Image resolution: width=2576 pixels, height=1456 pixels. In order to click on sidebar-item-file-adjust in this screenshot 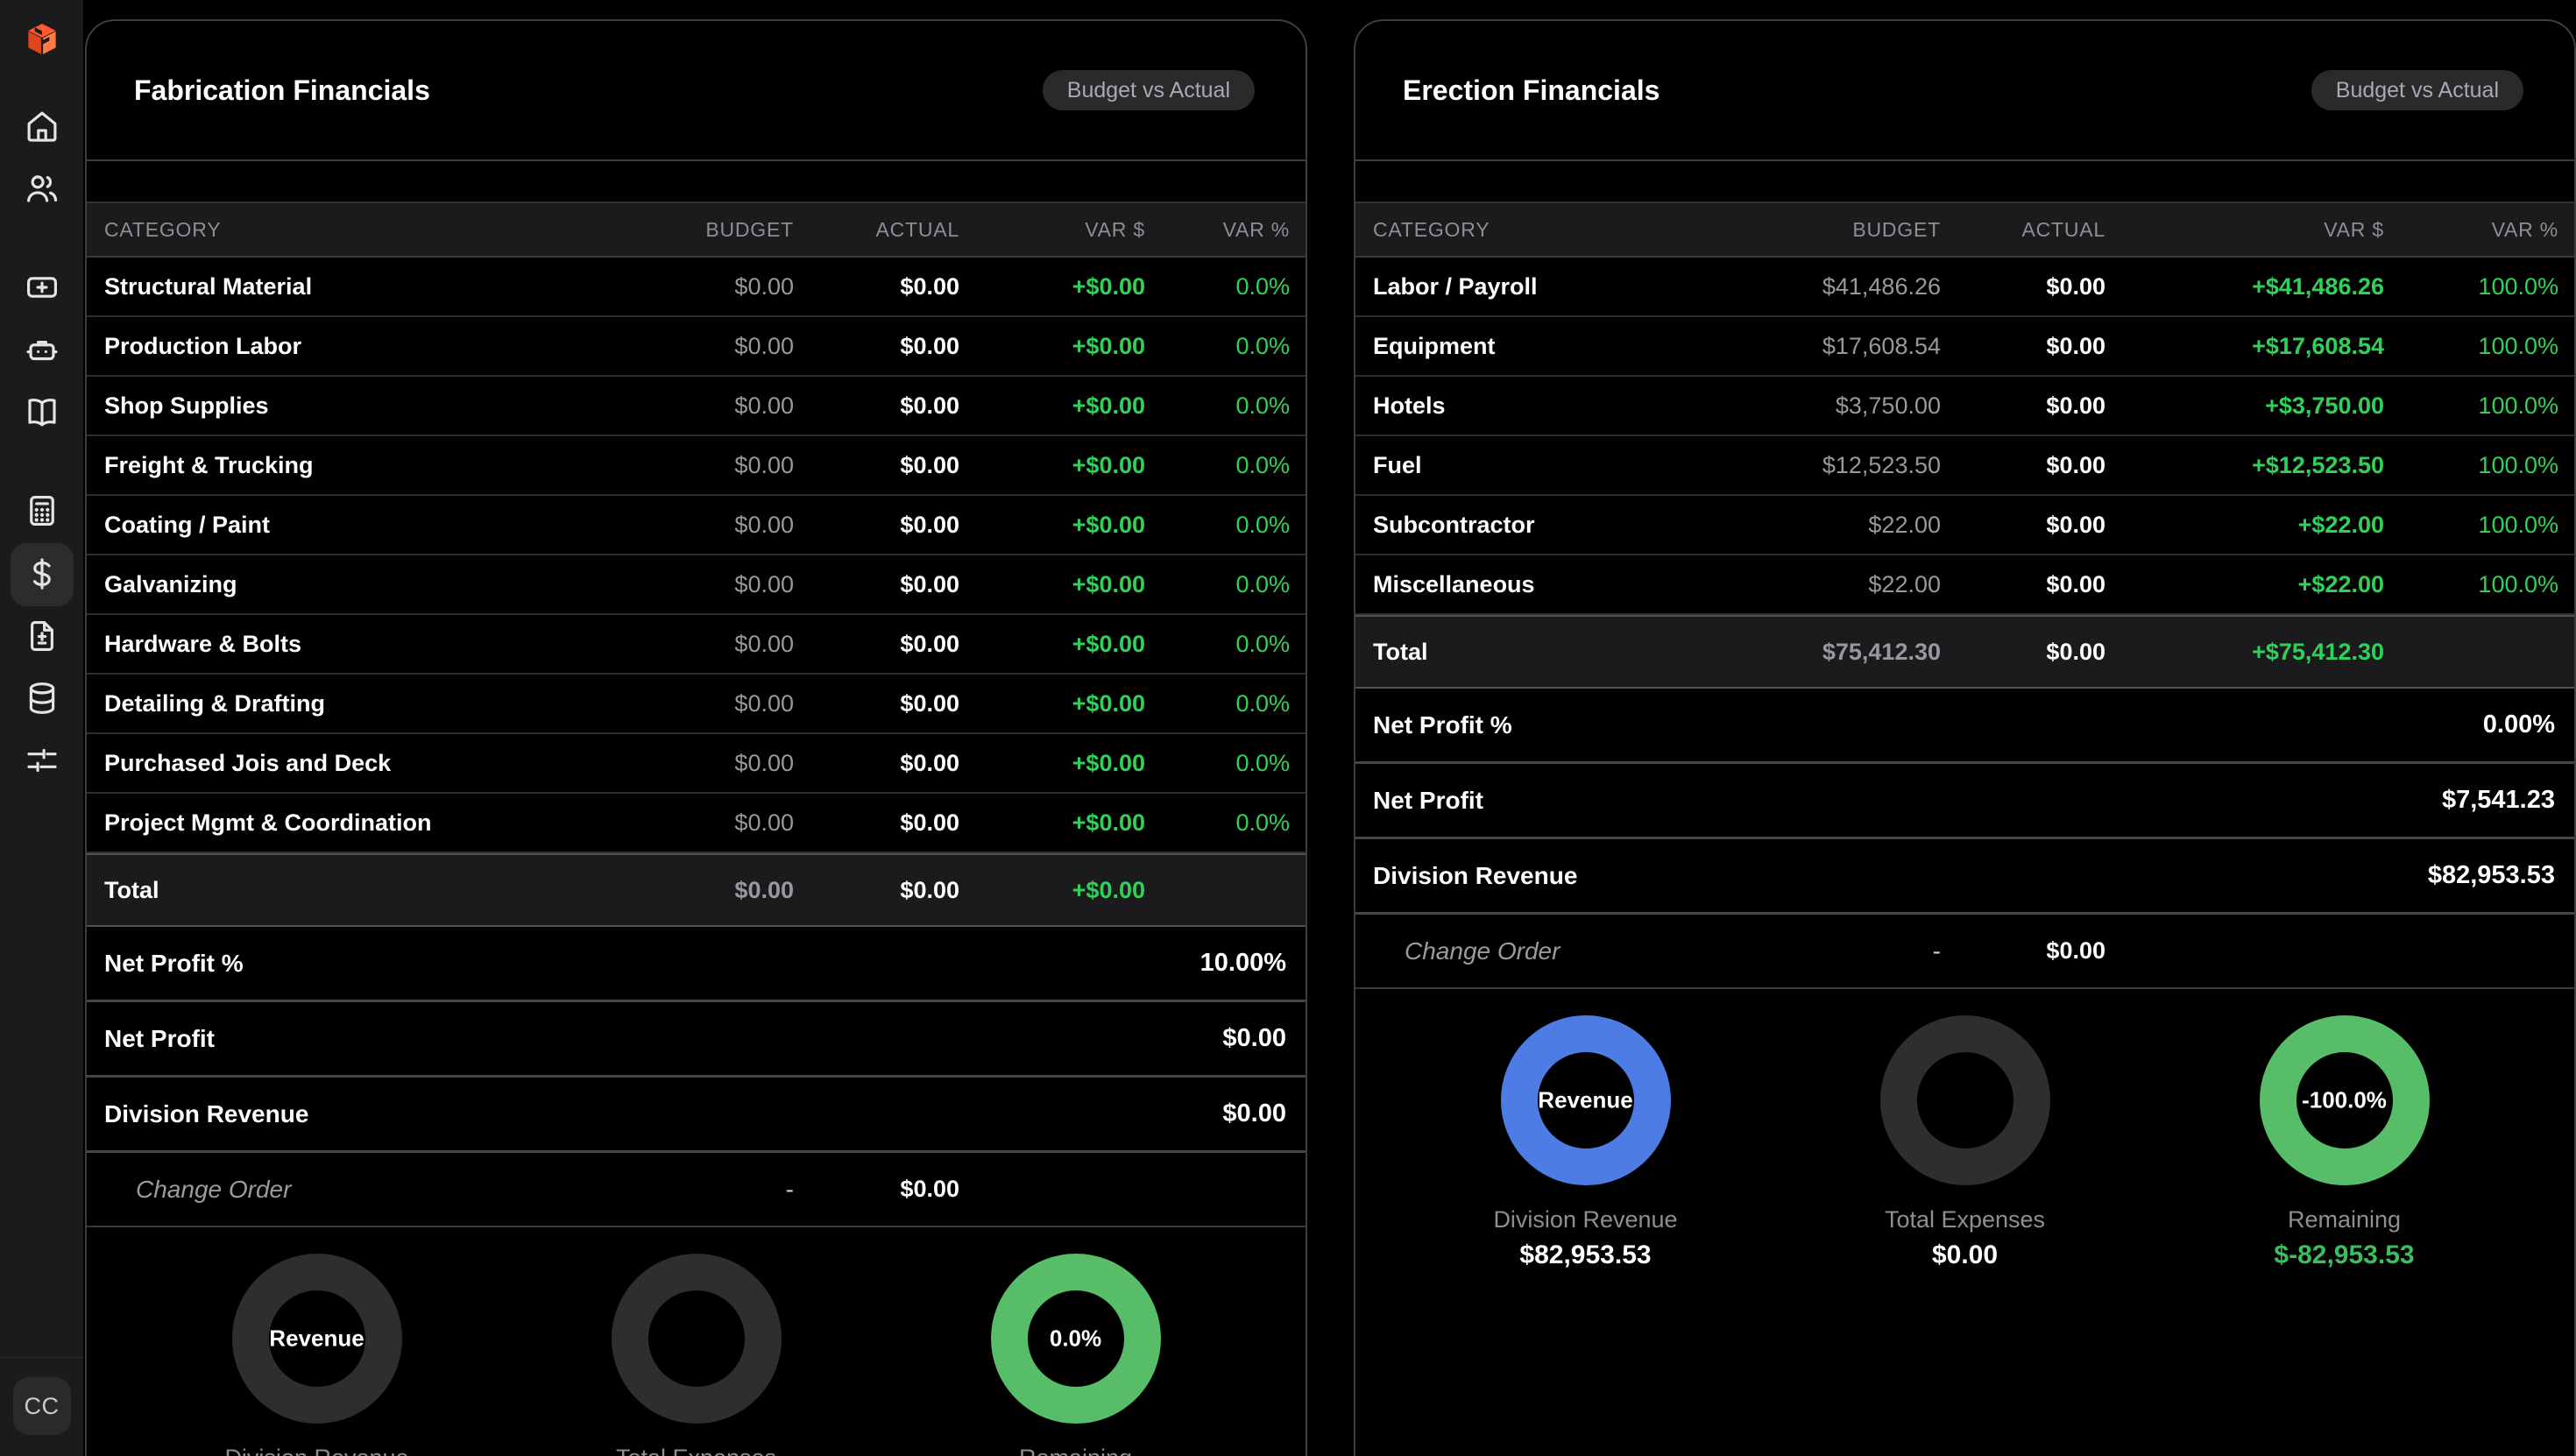, I will do `click(42, 637)`.